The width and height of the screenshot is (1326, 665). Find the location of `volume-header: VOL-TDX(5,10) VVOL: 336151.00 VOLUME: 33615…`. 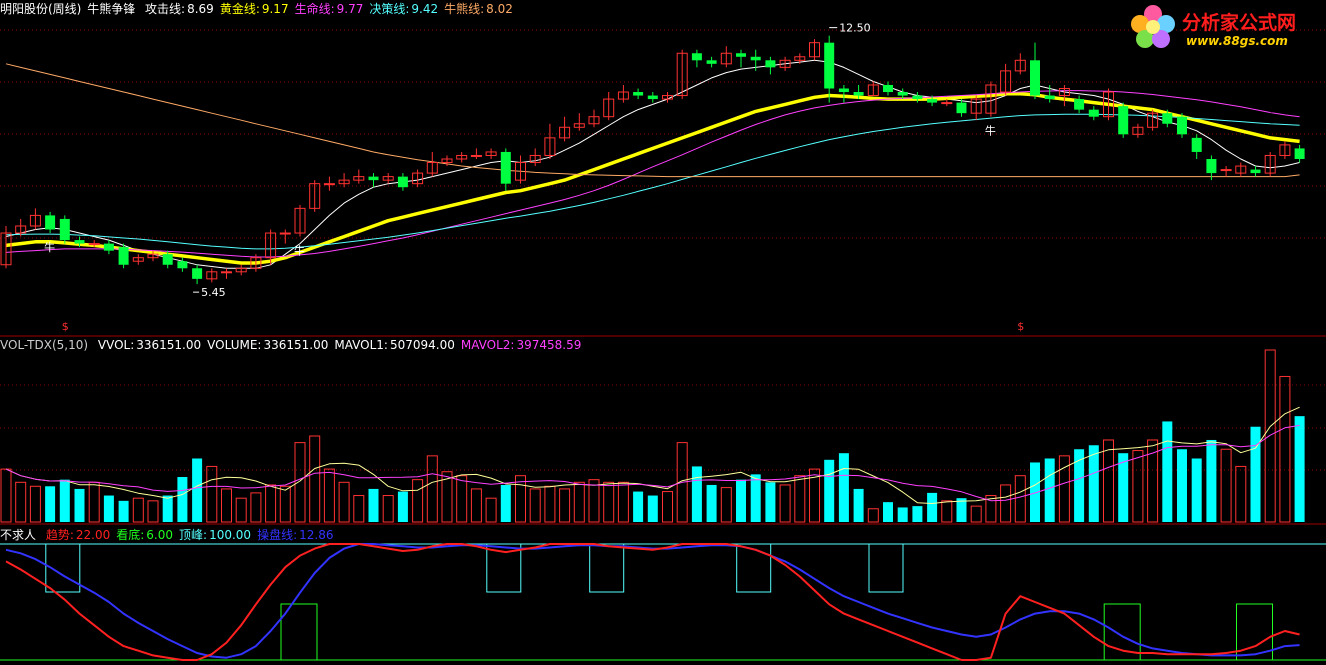

volume-header: VOL-TDX(5,10) VVOL: 336151.00 VOLUME: 33615… is located at coordinates (296, 345).